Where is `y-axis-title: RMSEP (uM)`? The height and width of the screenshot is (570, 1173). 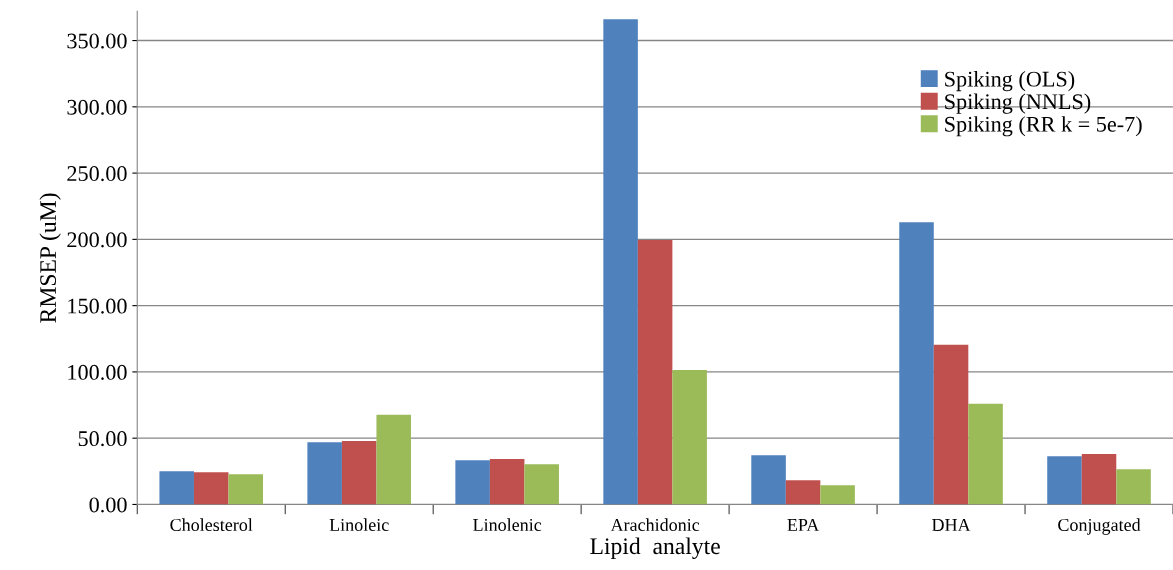
y-axis-title: RMSEP (uM) is located at coordinates (50, 258).